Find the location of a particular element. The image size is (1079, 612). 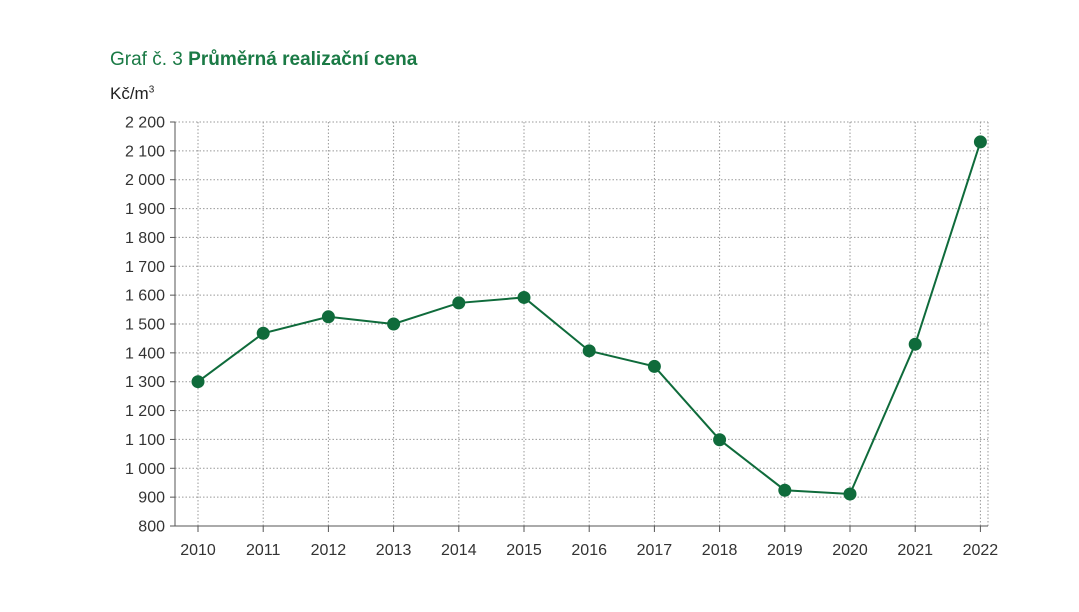

y-tick-label: 1 700 is located at coordinates (145, 267).